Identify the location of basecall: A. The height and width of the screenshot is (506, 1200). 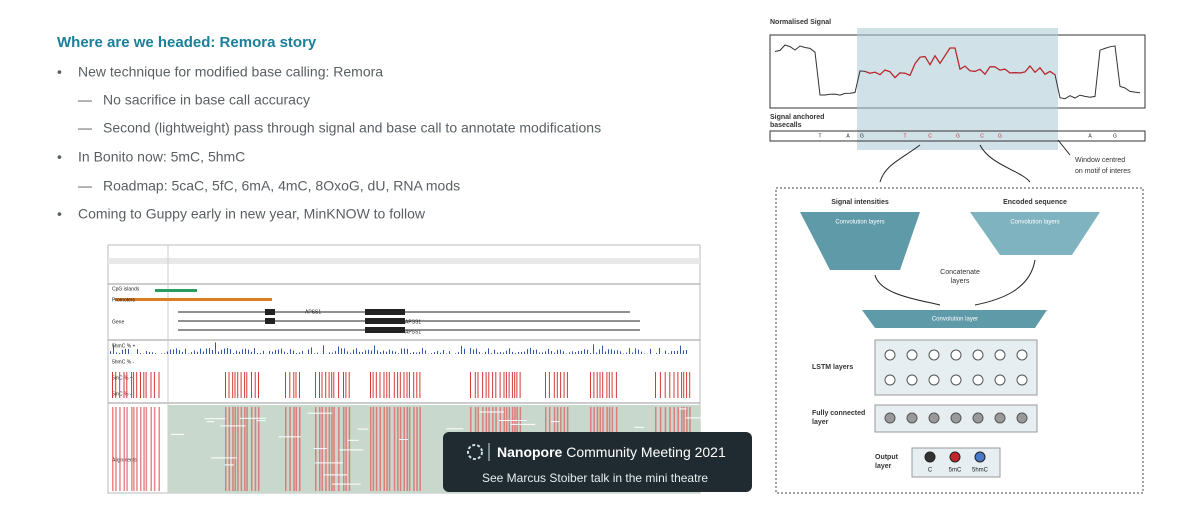
(1090, 136).